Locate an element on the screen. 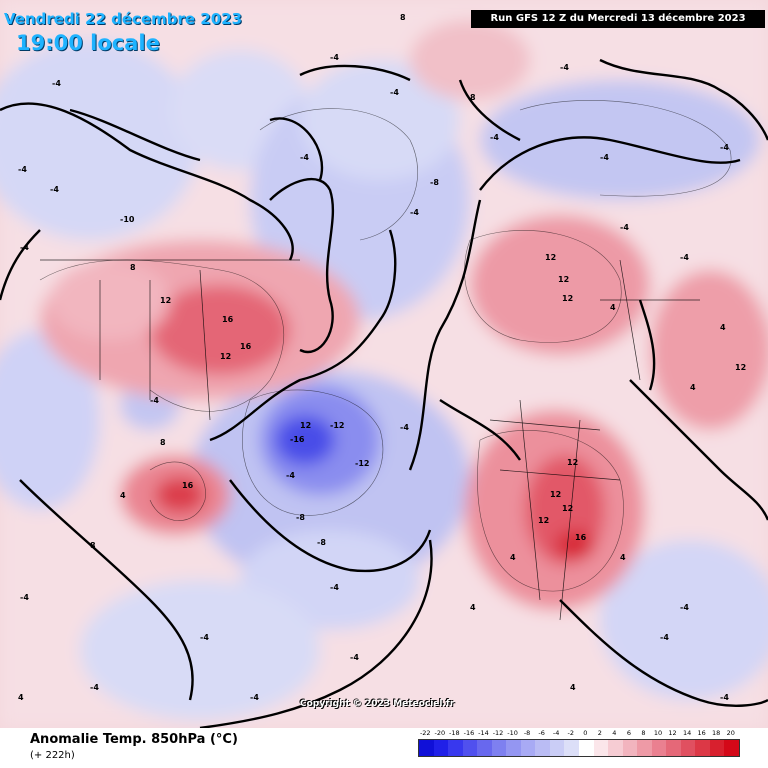 This screenshot has height=768, width=768. color-scale-label: 0 is located at coordinates (585, 733).